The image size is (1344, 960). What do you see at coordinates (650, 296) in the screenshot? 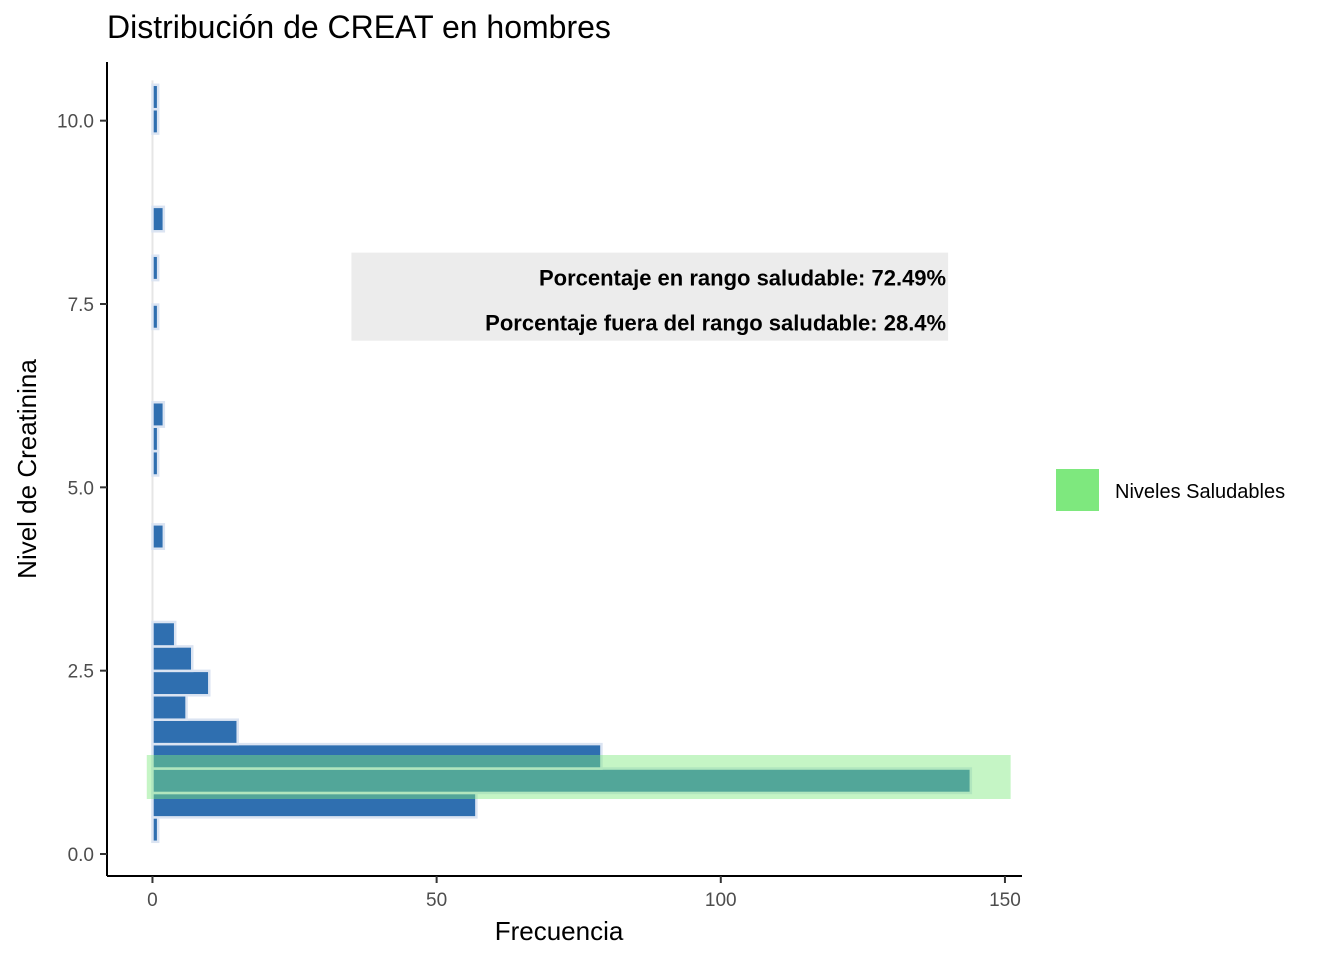
I see `annotation-box` at bounding box center [650, 296].